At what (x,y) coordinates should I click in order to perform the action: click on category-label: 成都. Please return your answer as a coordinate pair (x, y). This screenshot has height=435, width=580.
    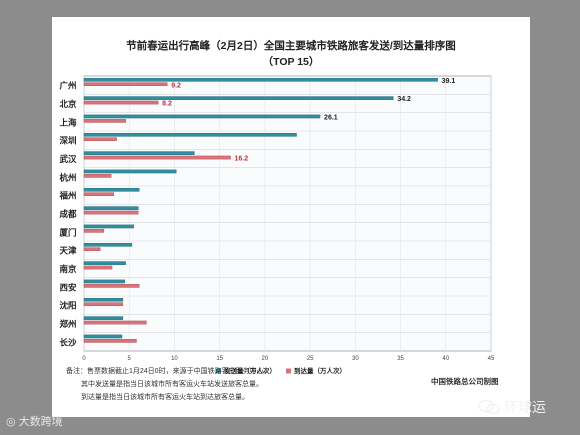
    Looking at the image, I should click on (68, 214).